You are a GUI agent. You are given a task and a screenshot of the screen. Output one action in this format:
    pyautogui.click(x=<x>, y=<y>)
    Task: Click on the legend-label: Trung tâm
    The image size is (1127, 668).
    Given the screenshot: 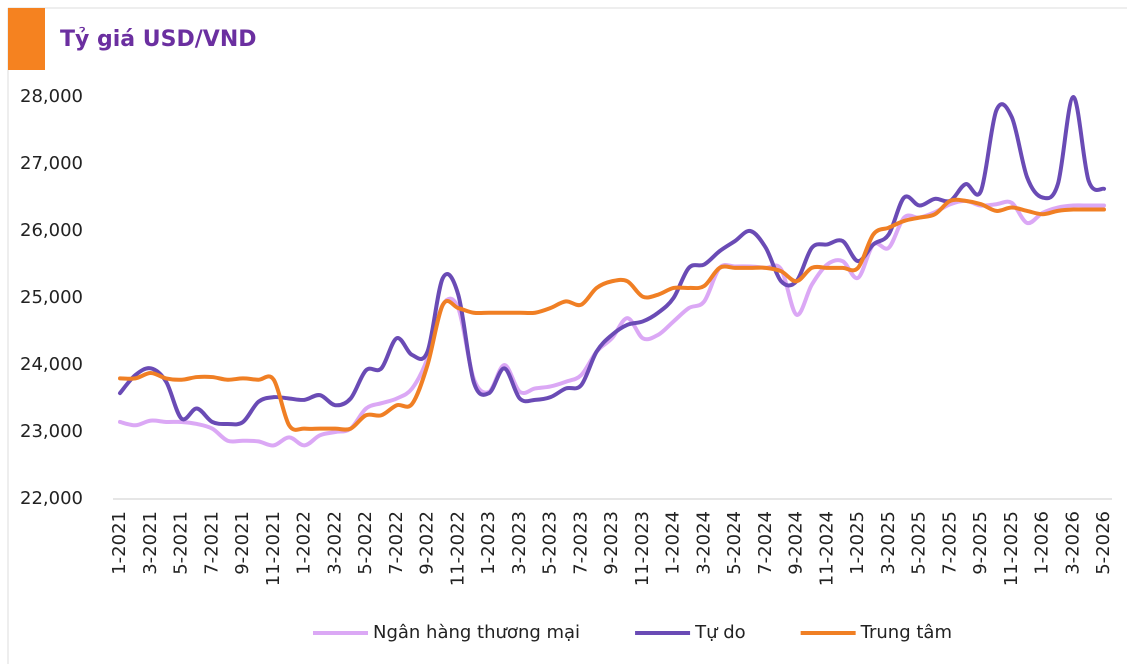 What is the action you would take?
    pyautogui.click(x=906, y=632)
    